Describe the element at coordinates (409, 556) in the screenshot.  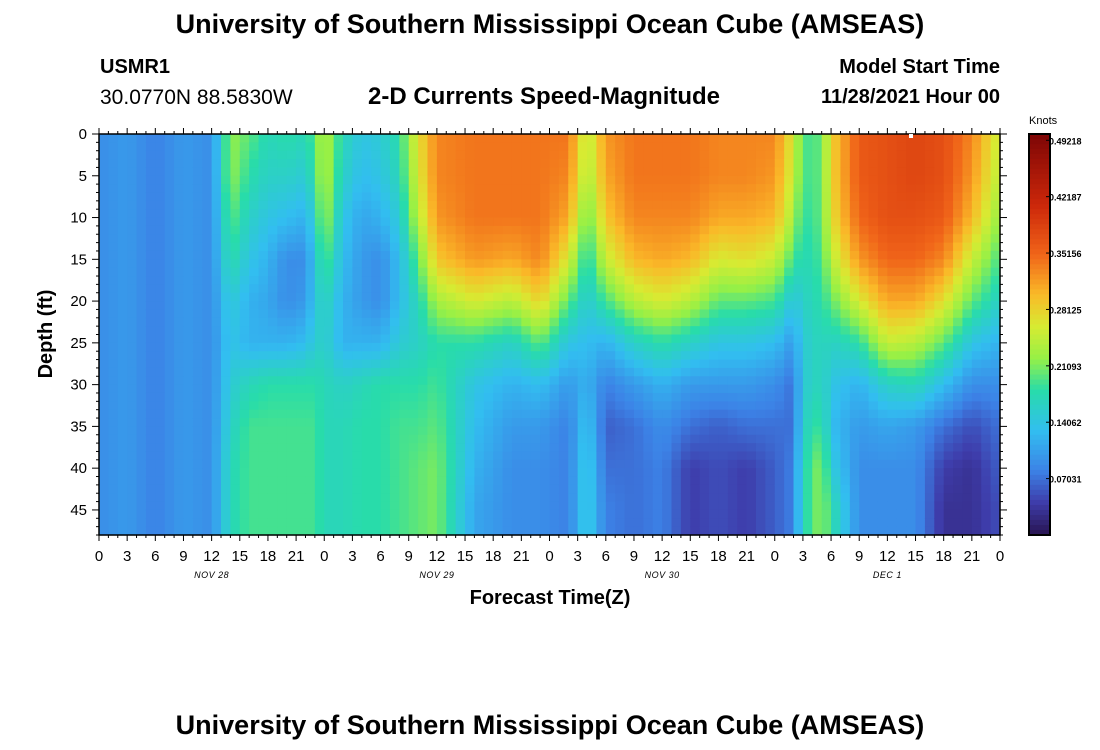
I see `x-tick-label: 9` at that location.